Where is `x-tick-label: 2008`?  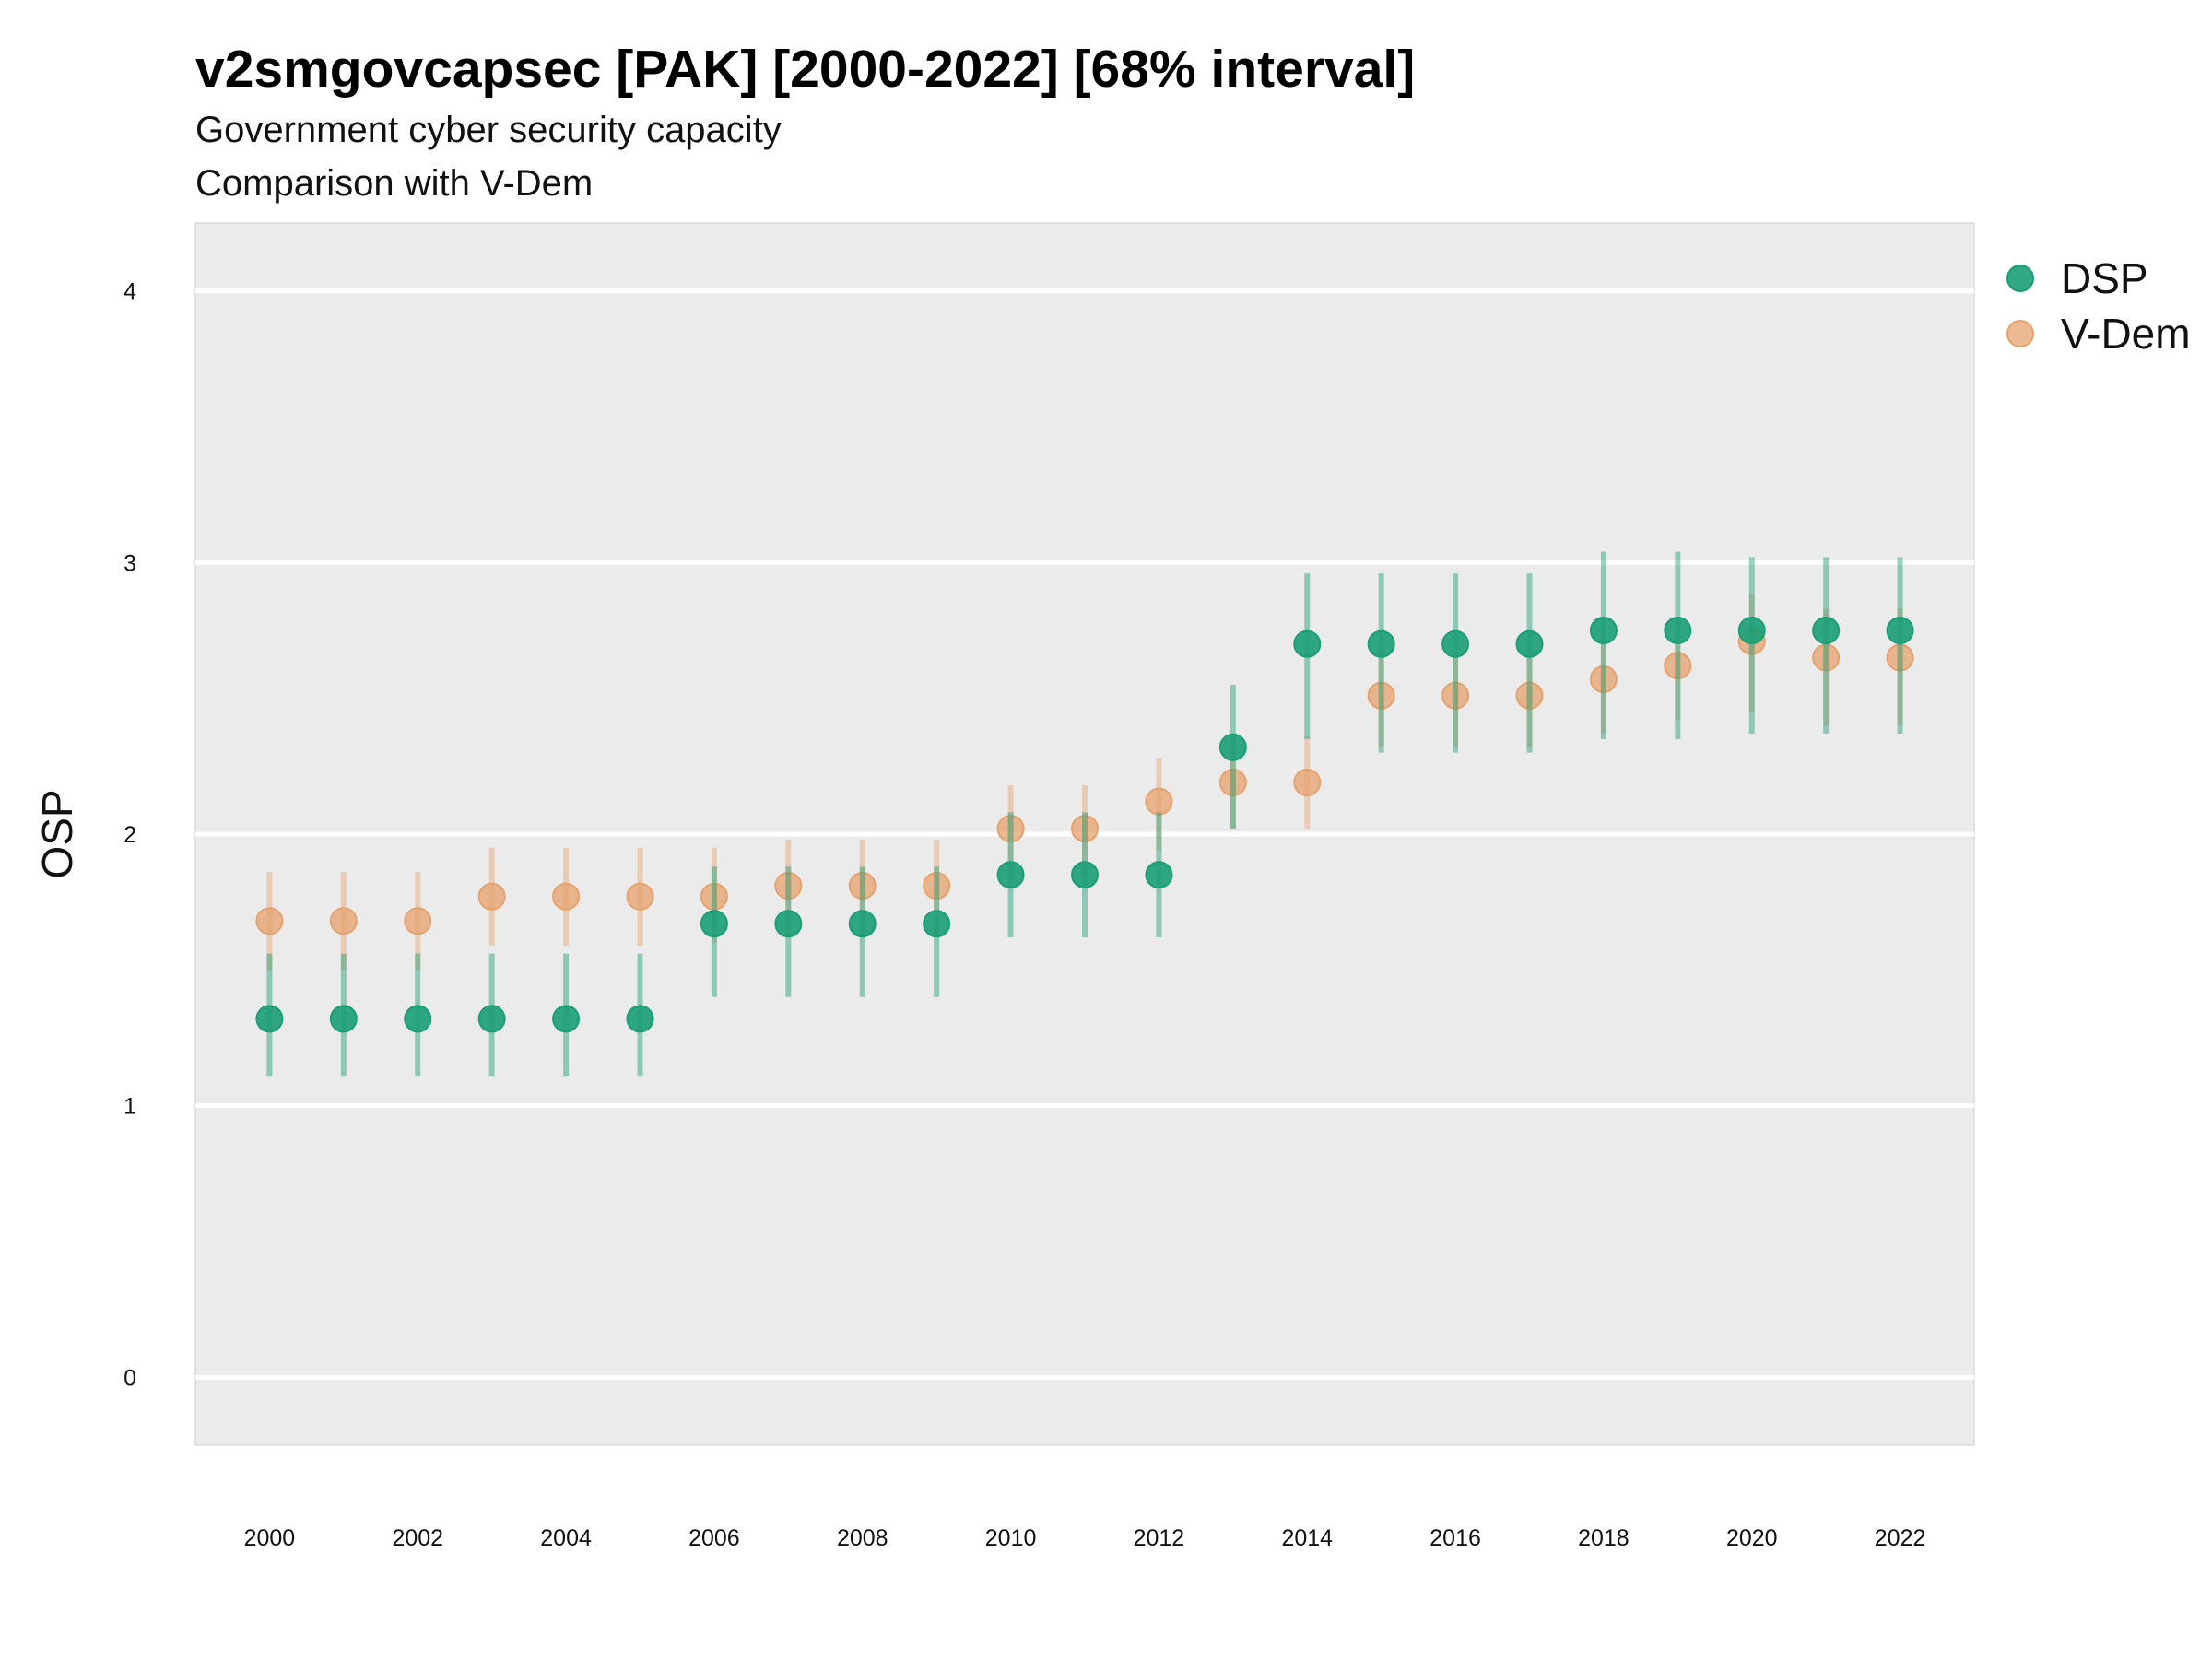 x-tick-label: 2008 is located at coordinates (862, 1538).